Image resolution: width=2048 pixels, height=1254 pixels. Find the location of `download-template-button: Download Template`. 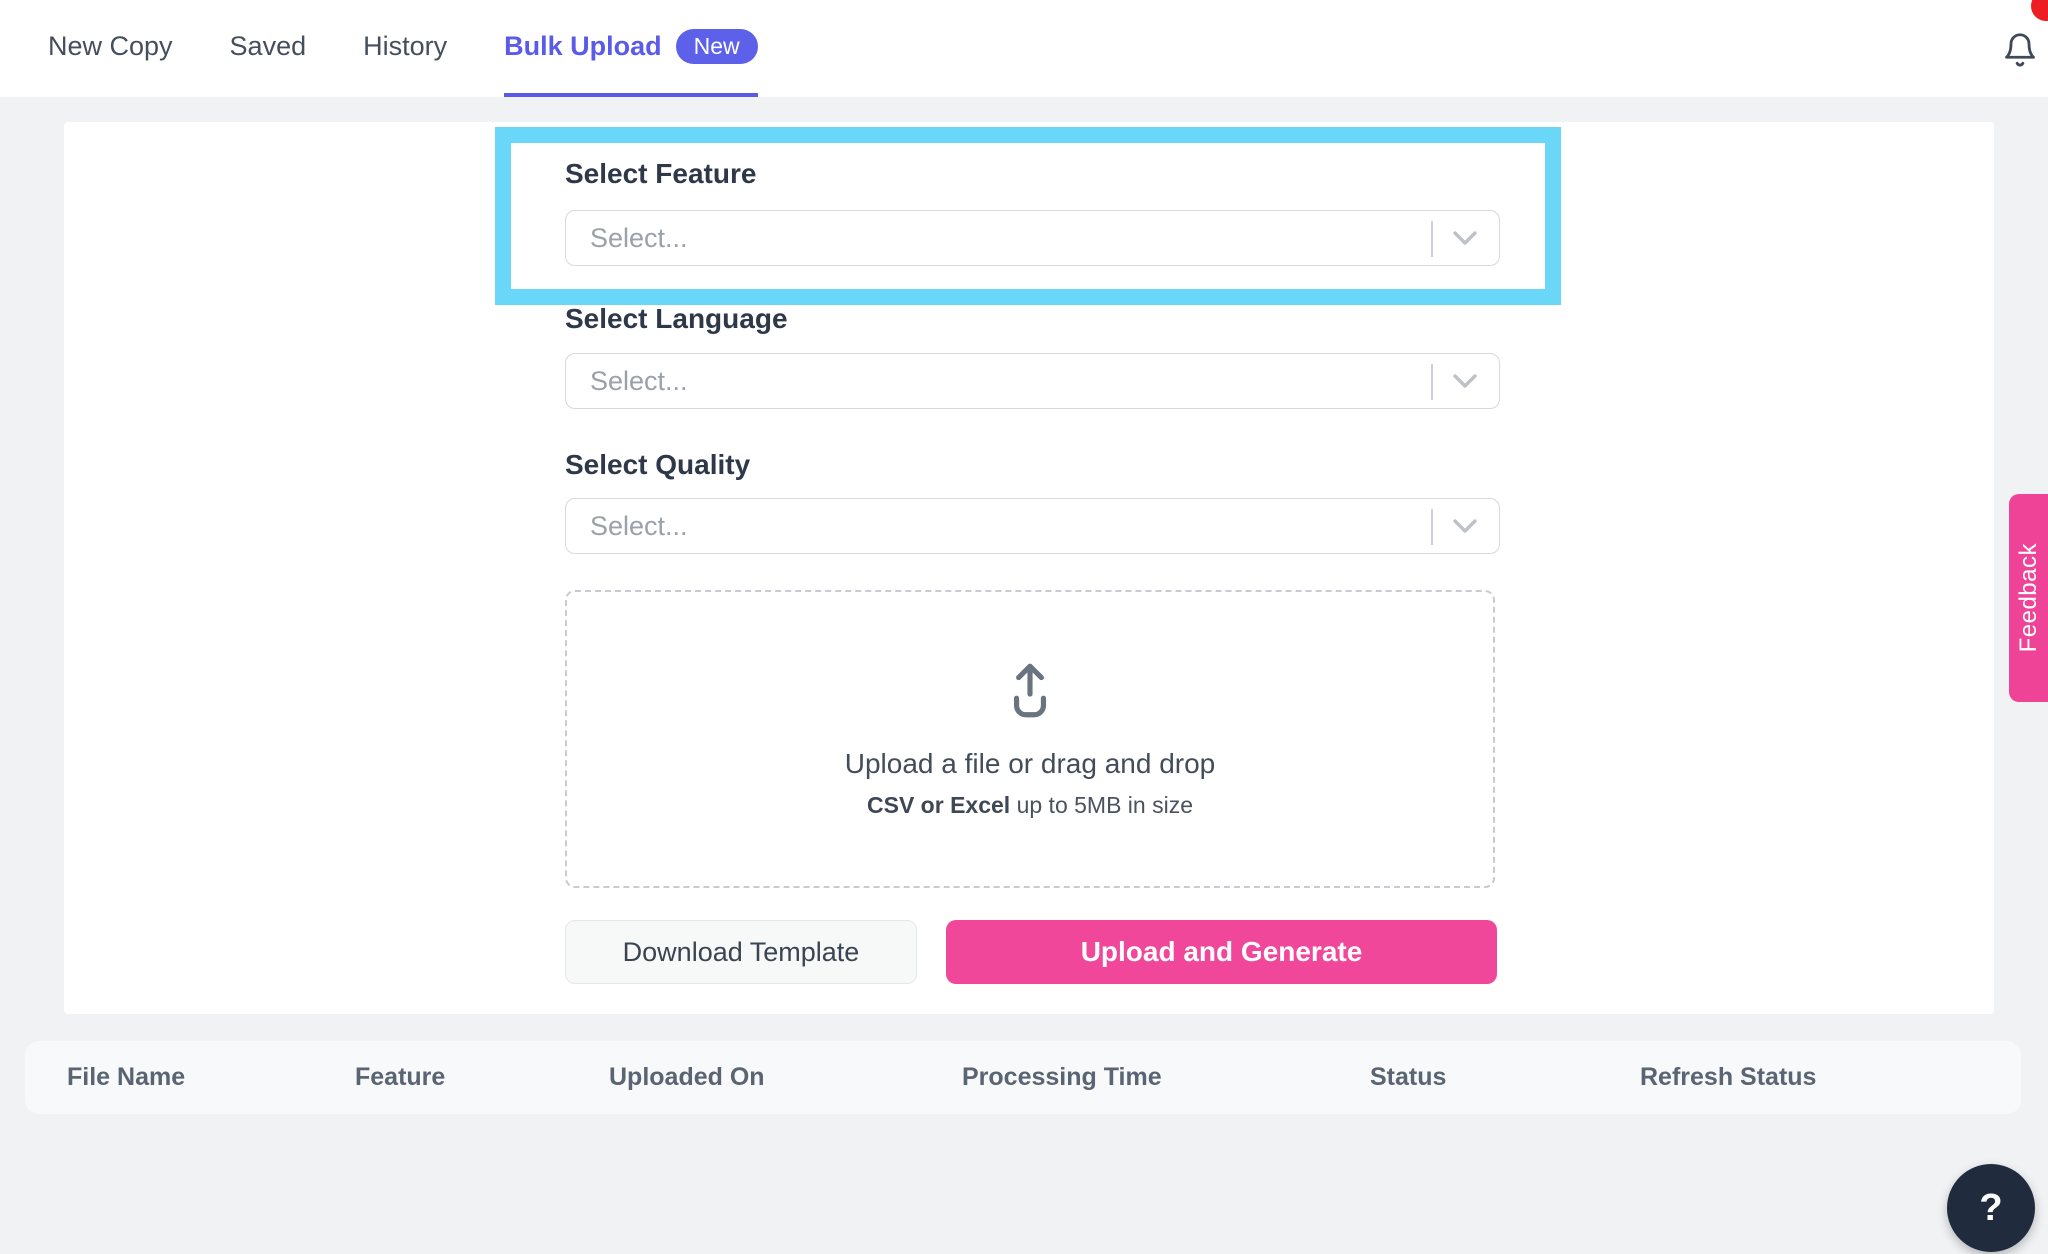

download-template-button: Download Template is located at coordinates (741, 952).